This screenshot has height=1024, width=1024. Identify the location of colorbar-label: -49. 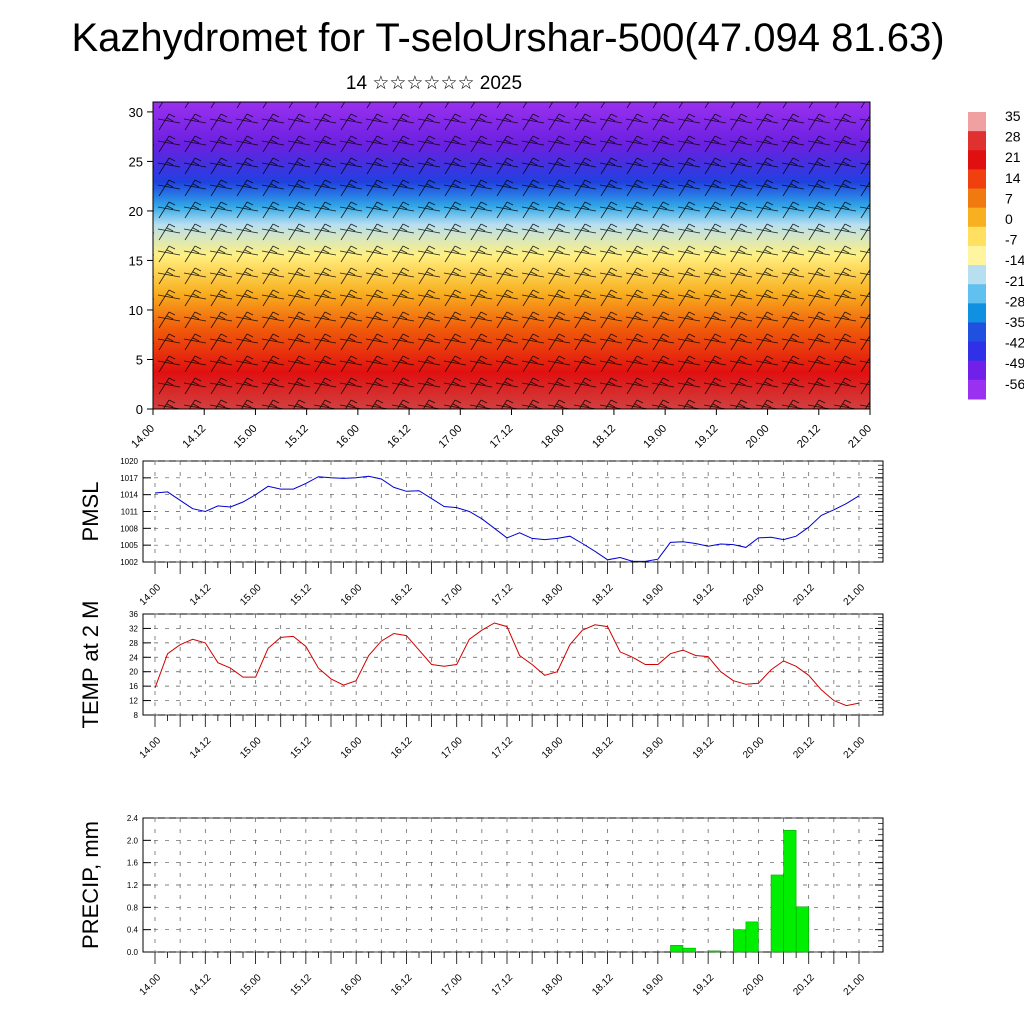
(1014, 363).